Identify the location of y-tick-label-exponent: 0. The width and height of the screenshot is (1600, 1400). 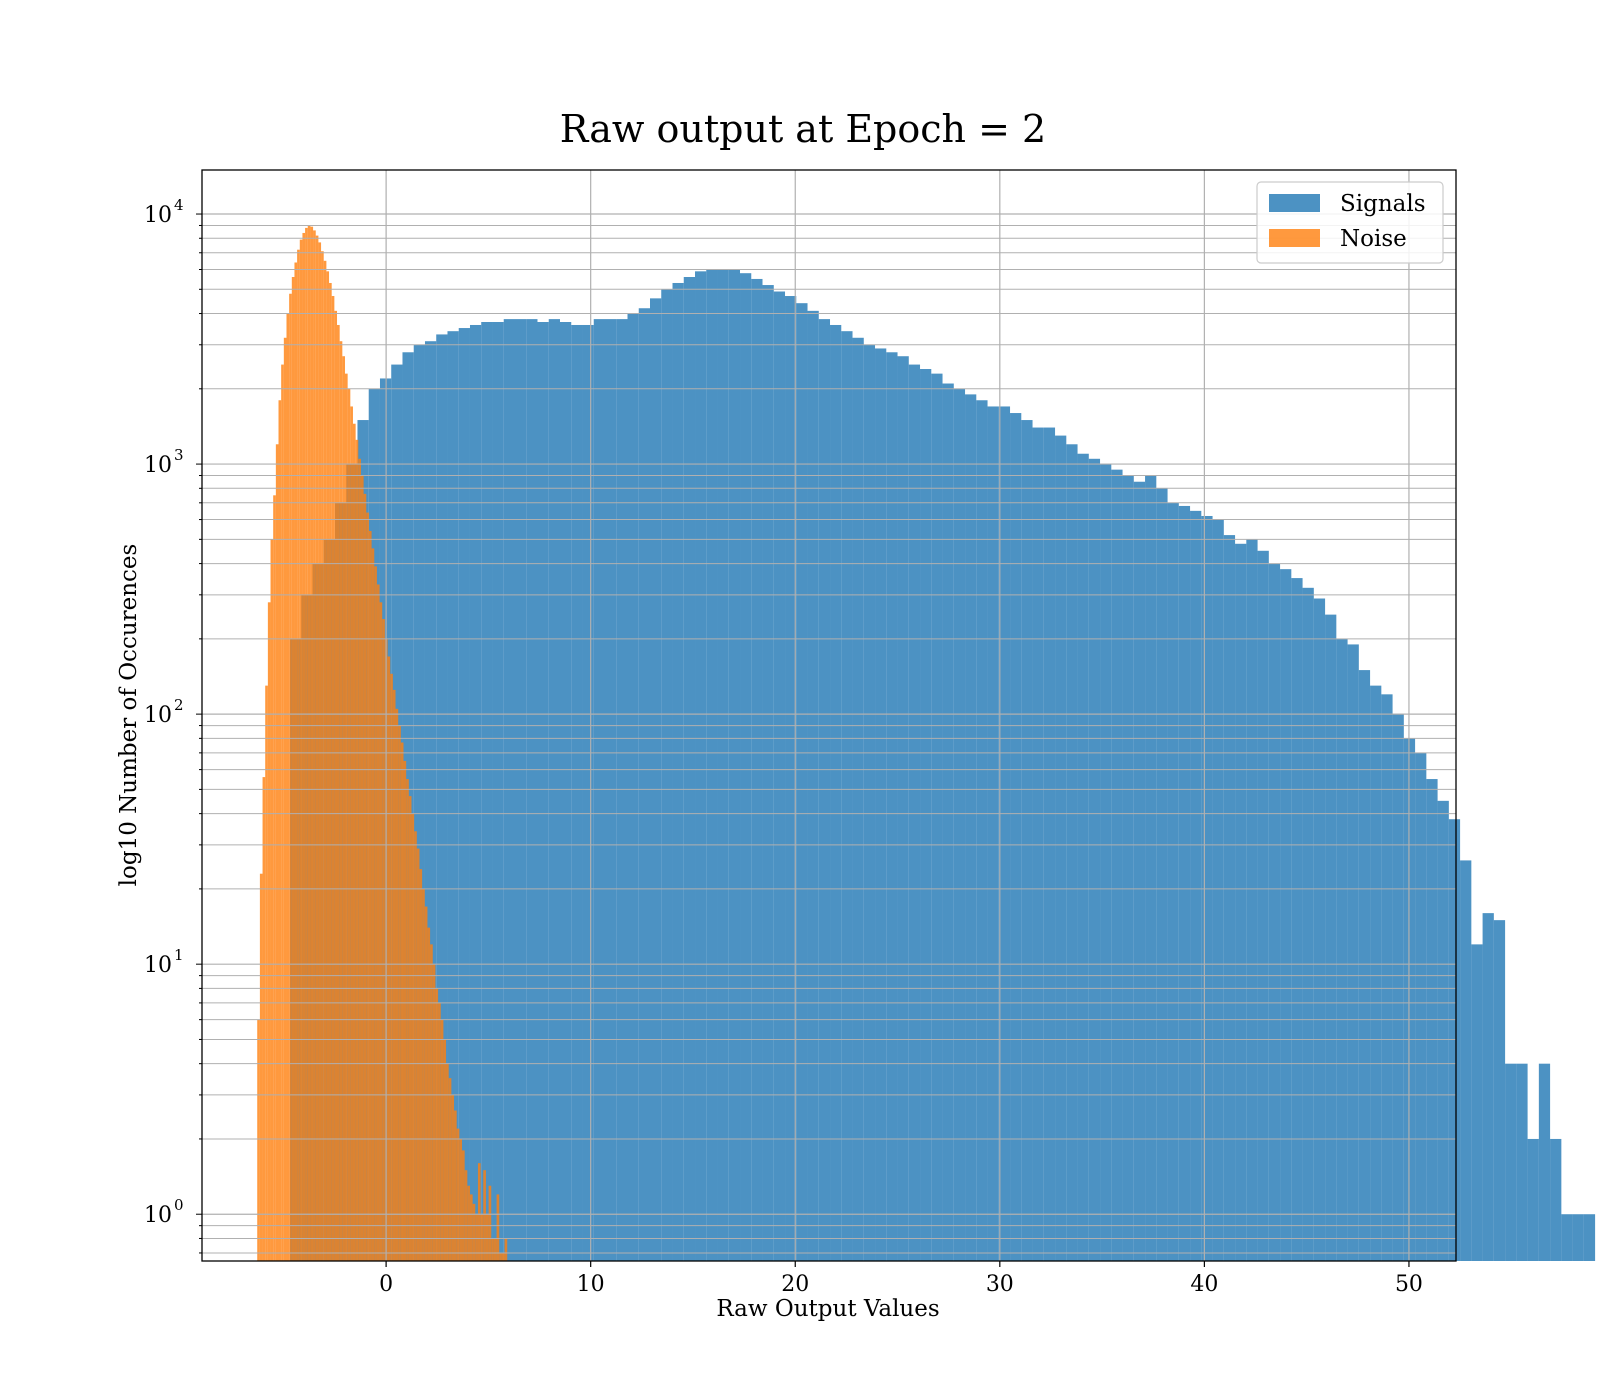
(179, 1205).